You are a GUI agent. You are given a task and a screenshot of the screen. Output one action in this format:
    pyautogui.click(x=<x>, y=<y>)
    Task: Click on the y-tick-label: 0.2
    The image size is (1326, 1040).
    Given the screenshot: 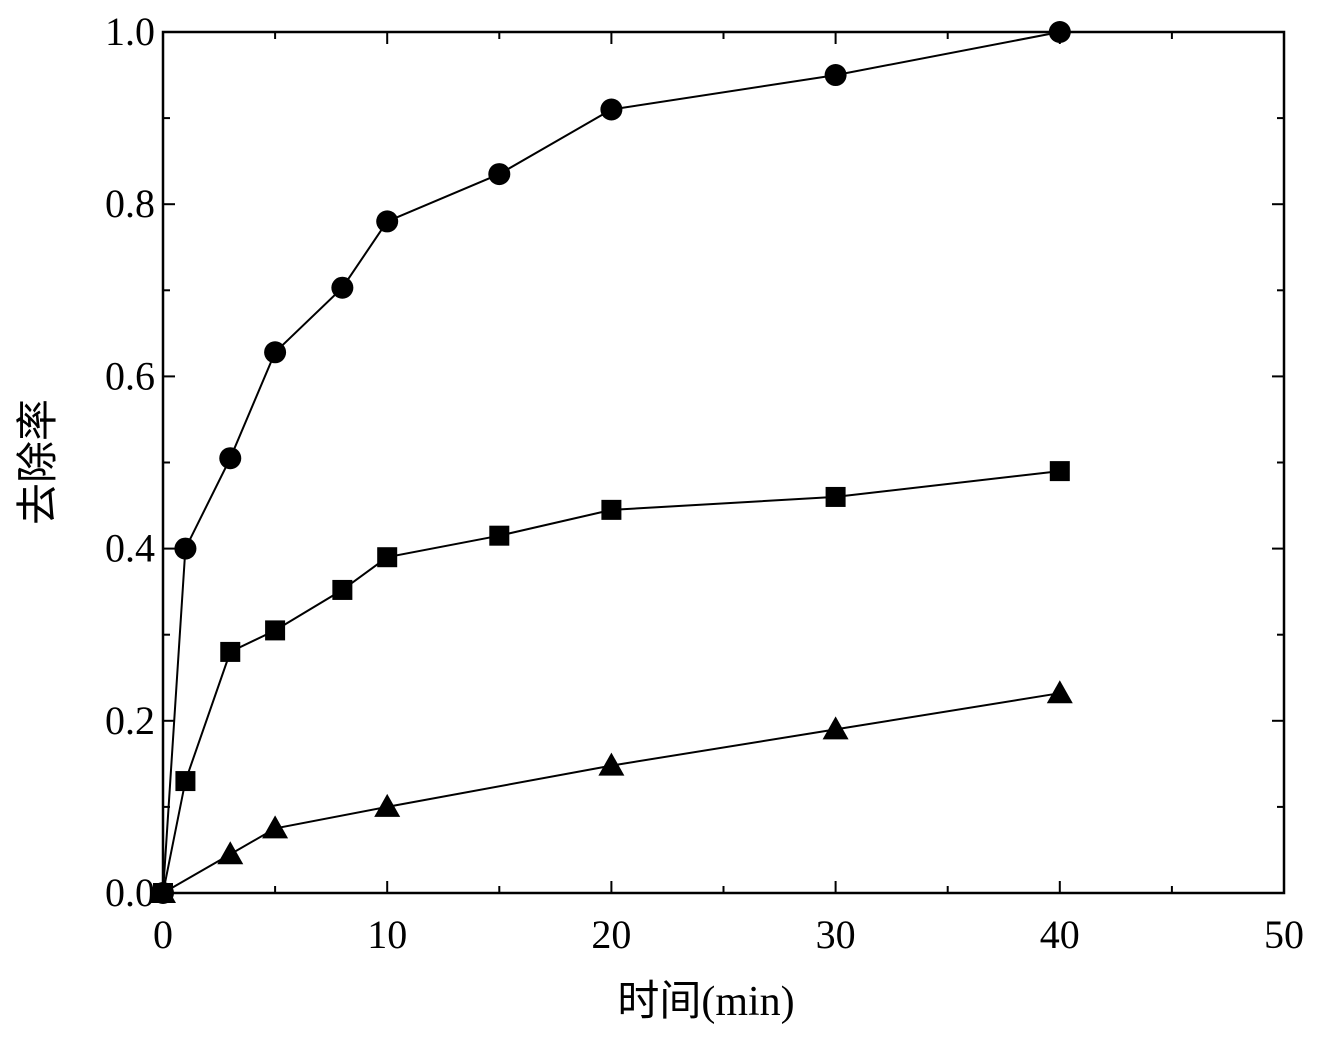 What is the action you would take?
    pyautogui.click(x=130, y=720)
    